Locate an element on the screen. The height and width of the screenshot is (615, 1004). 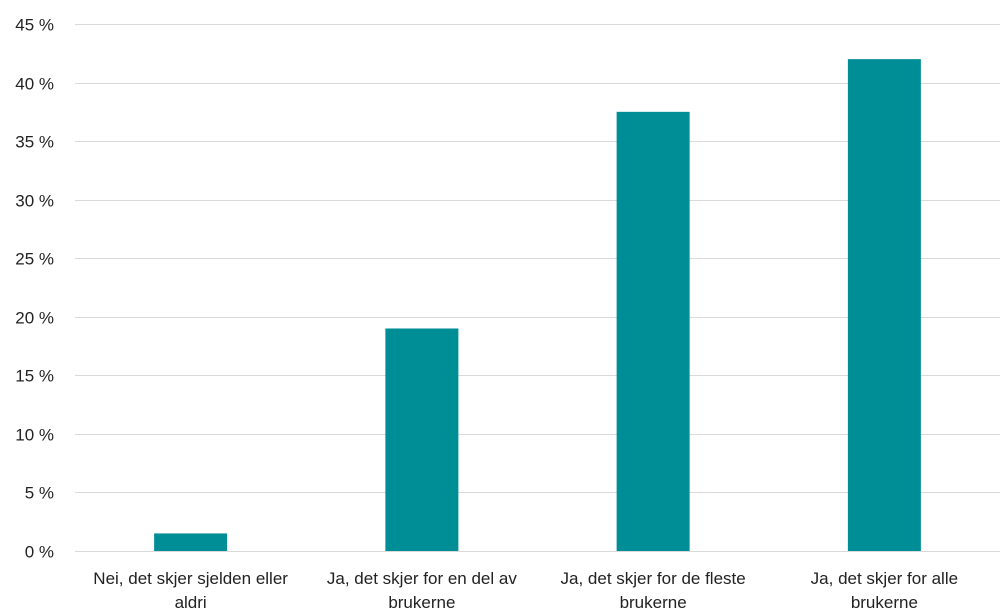
y-tick-label: 25 % is located at coordinates (34, 259).